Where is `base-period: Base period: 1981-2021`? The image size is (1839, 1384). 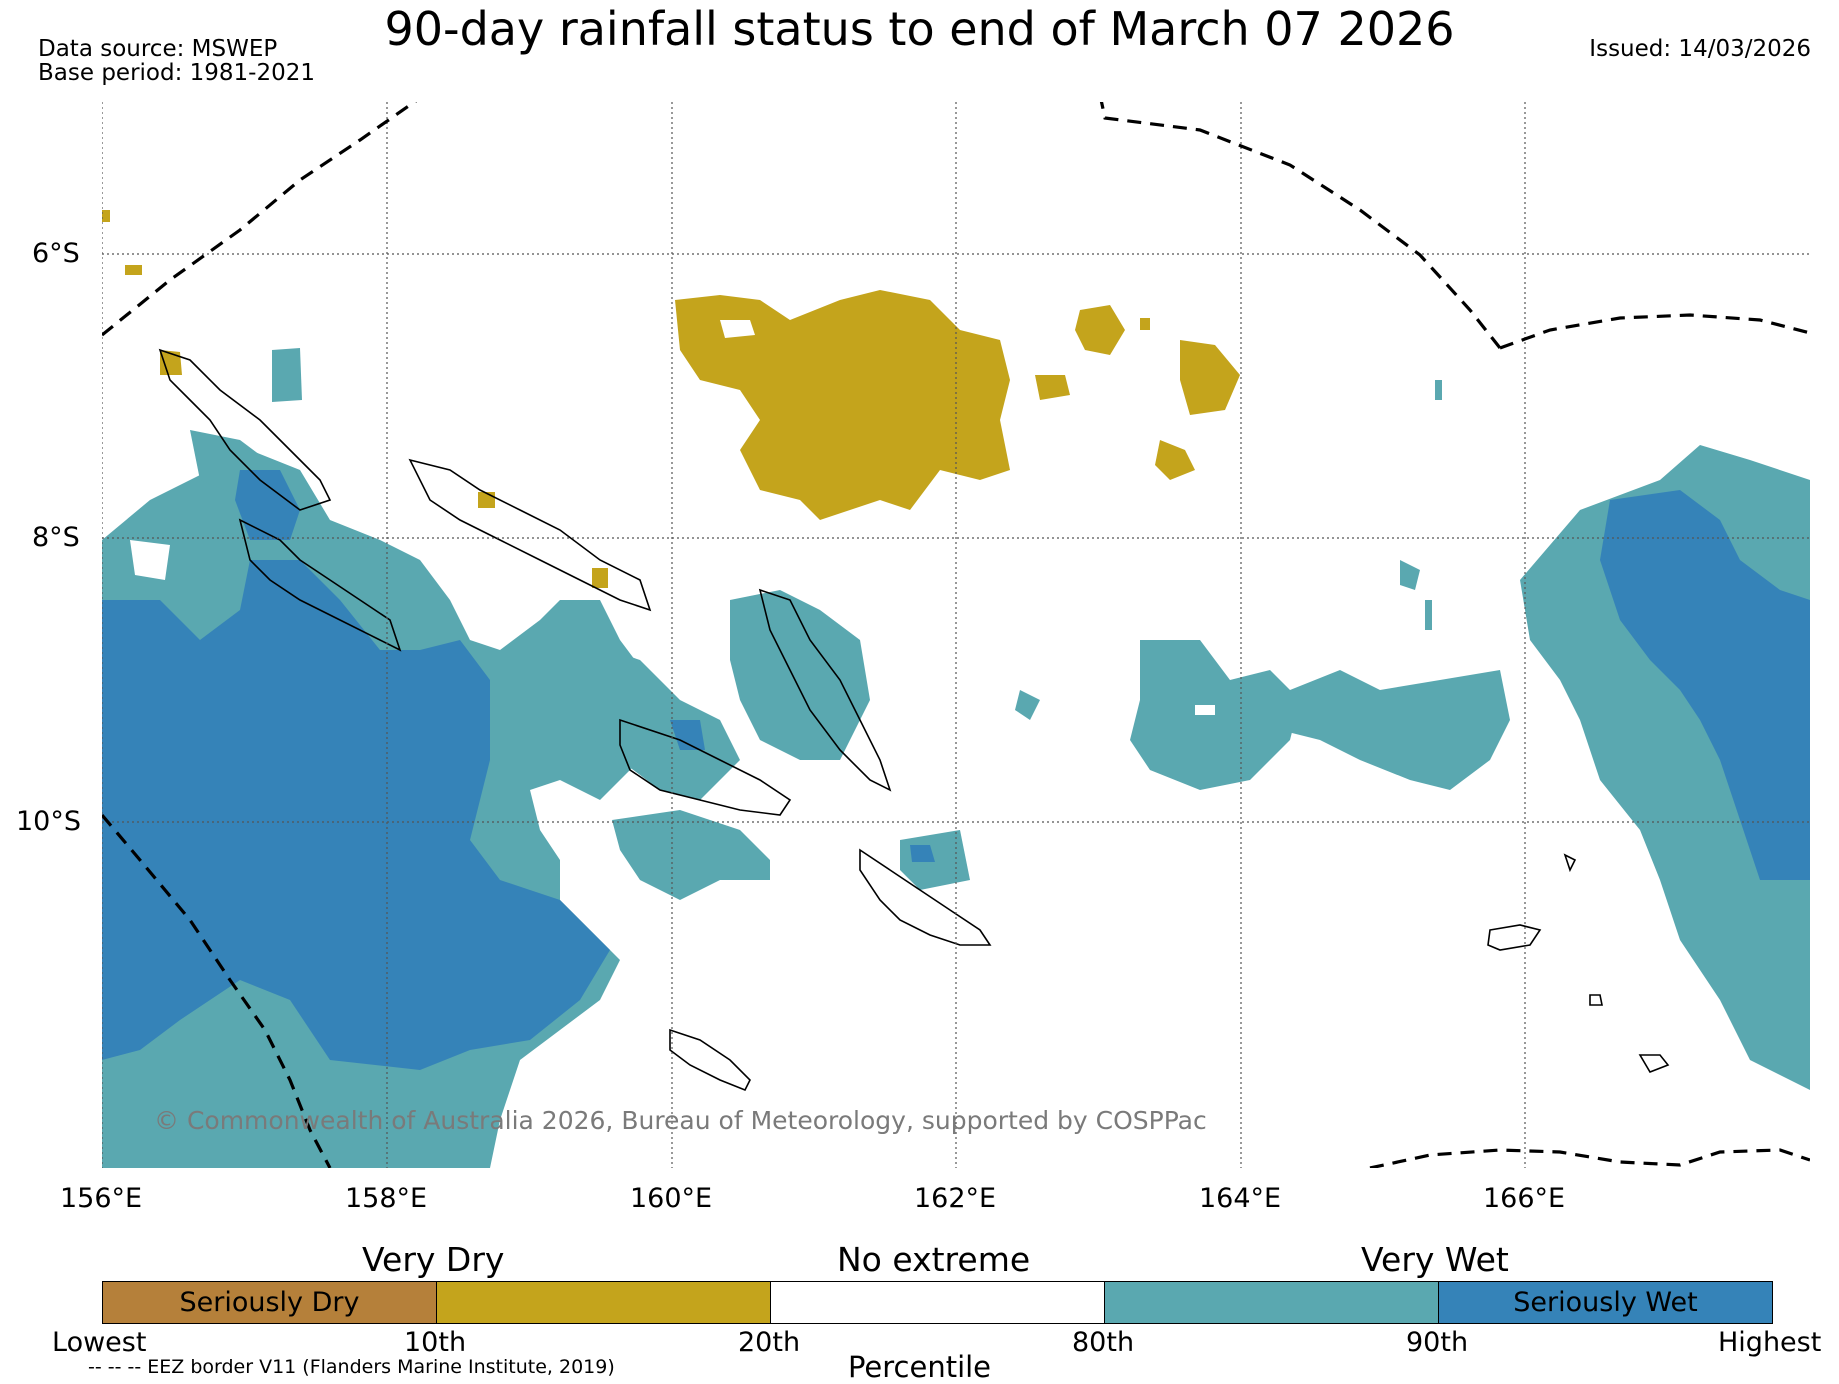
base-period: Base period: 1981-2021 is located at coordinates (177, 73).